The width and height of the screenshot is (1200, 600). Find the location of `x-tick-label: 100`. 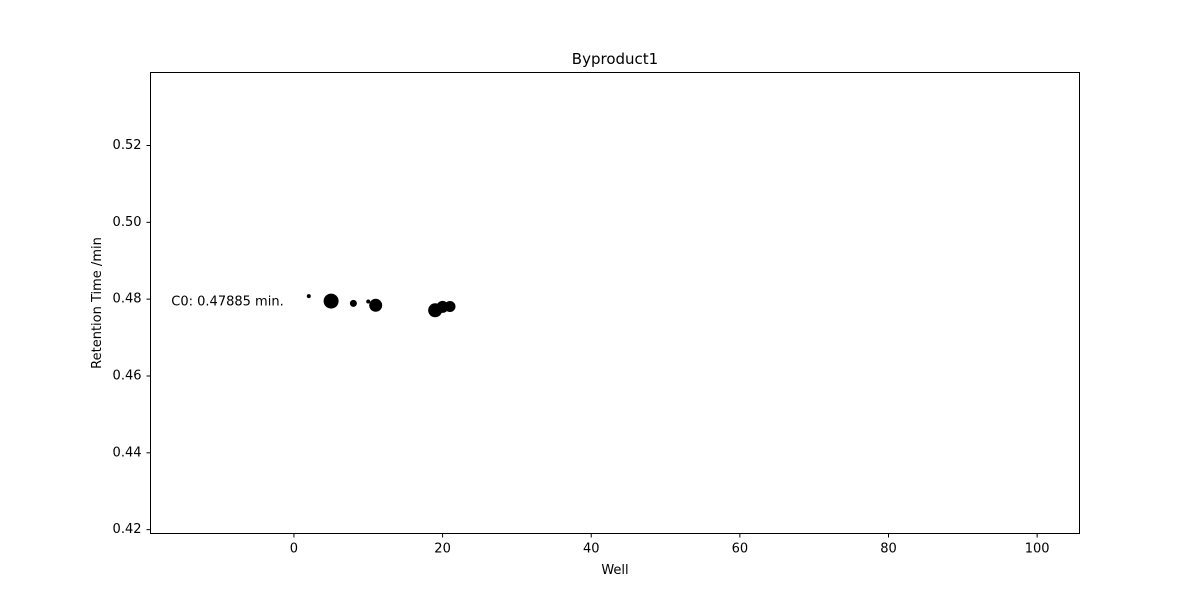

x-tick-label: 100 is located at coordinates (1037, 549).